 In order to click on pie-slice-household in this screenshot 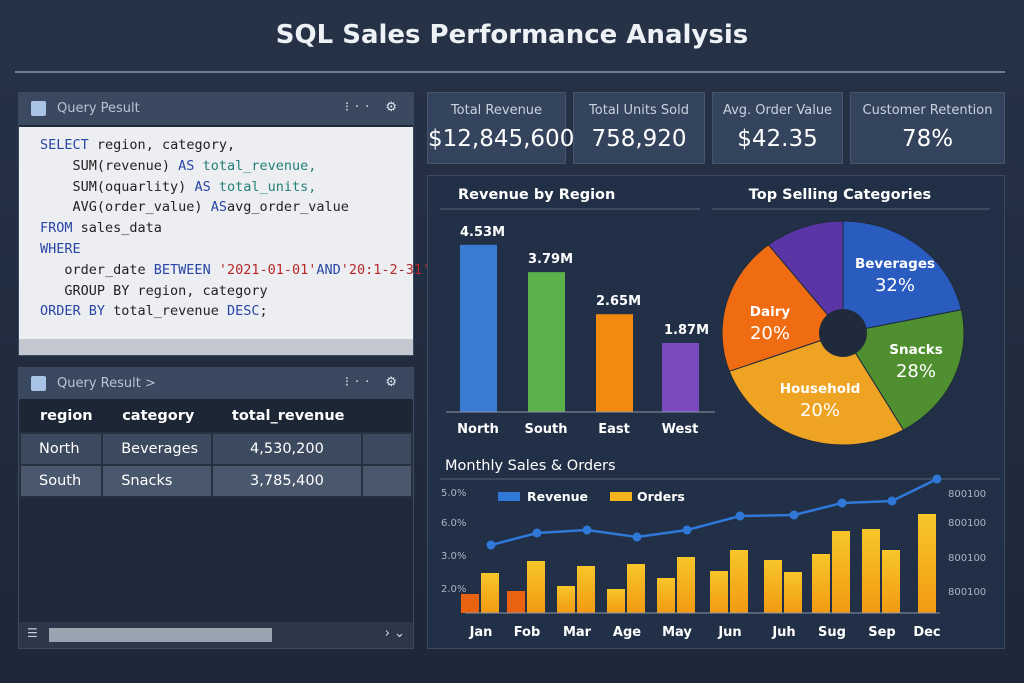, I will do `click(816, 389)`.